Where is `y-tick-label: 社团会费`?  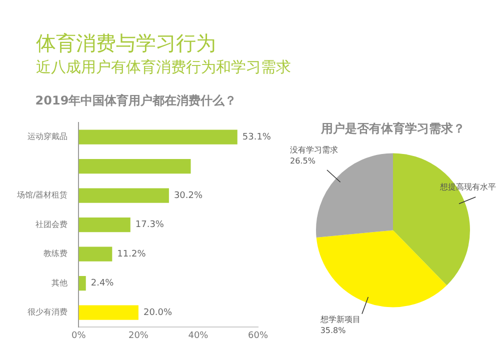 y-tick-label: 社团会费 is located at coordinates (52, 224).